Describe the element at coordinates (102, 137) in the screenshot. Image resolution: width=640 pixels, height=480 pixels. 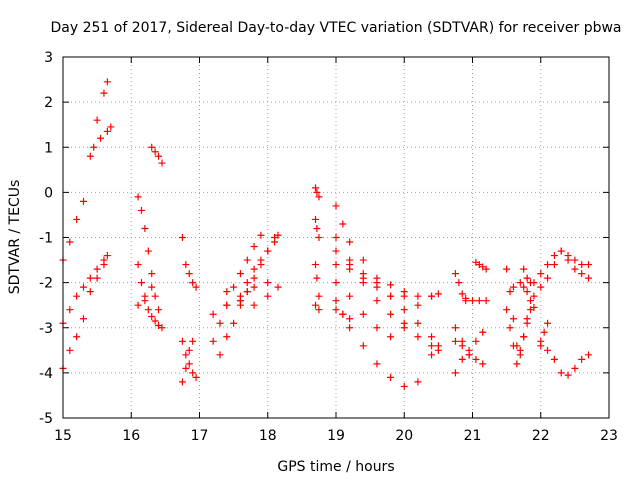
I see `series-s2` at that location.